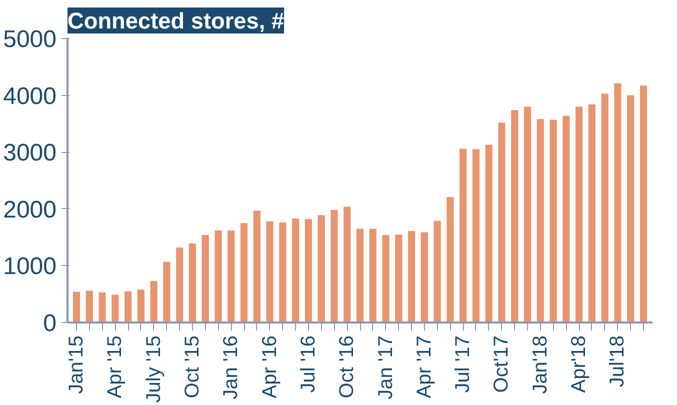  I want to click on y-tick-label: 4000, so click(29, 96).